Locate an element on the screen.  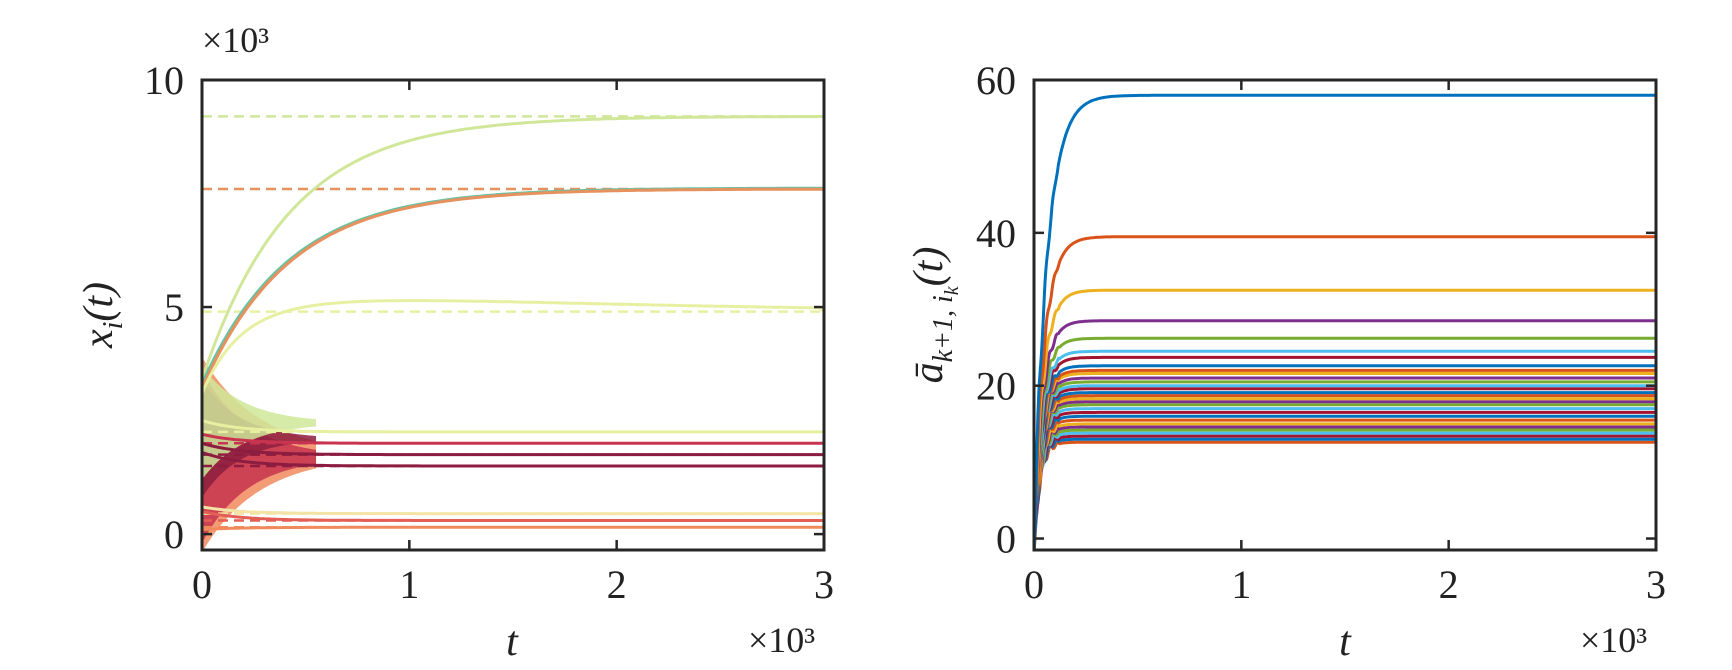
y-tick-label: 60 is located at coordinates (996, 80).